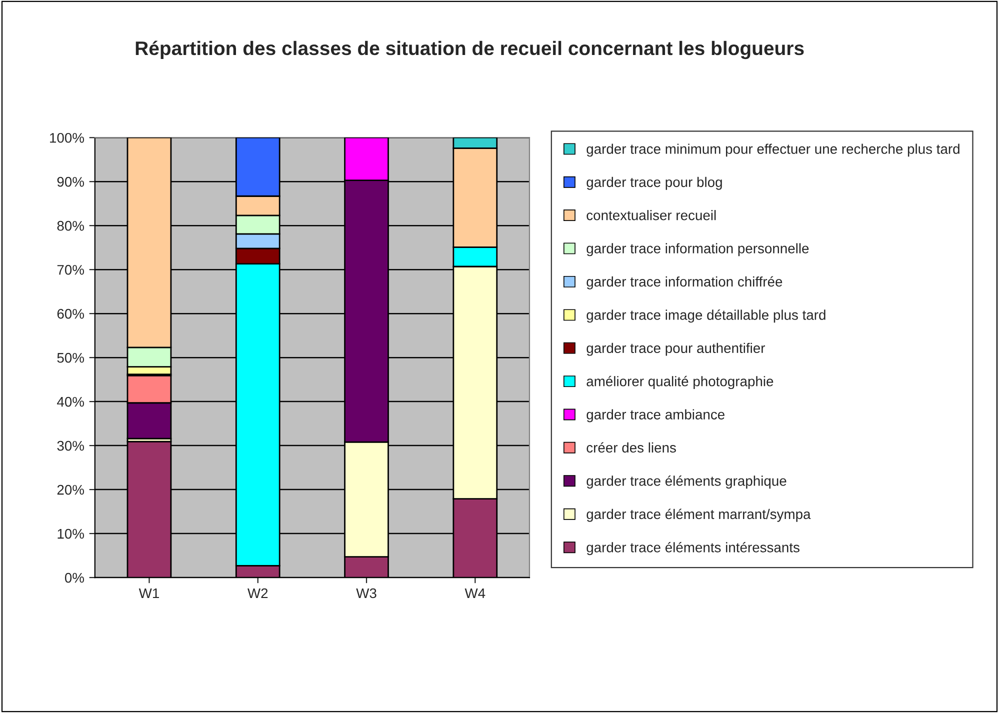 This screenshot has height=713, width=999. What do you see at coordinates (475, 593) in the screenshot?
I see `x-tick-label: W4` at bounding box center [475, 593].